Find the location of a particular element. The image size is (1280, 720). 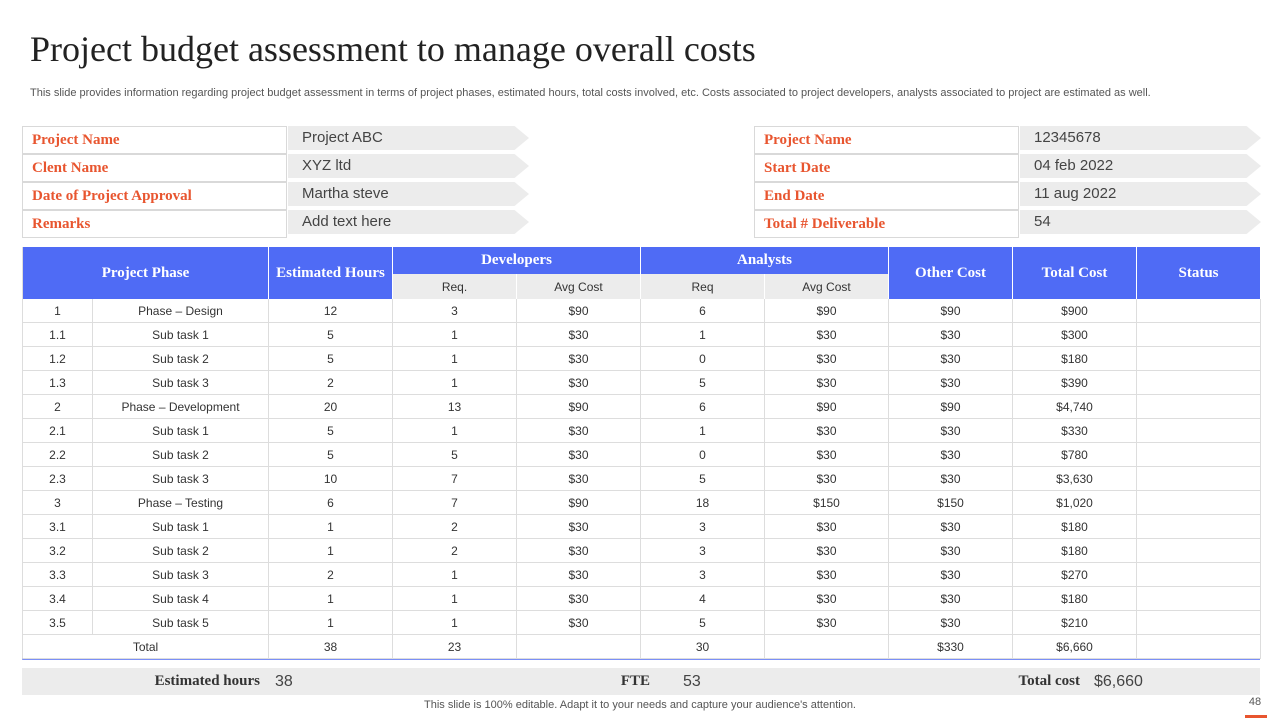

summary-label: Estimated hours is located at coordinates (207, 681).